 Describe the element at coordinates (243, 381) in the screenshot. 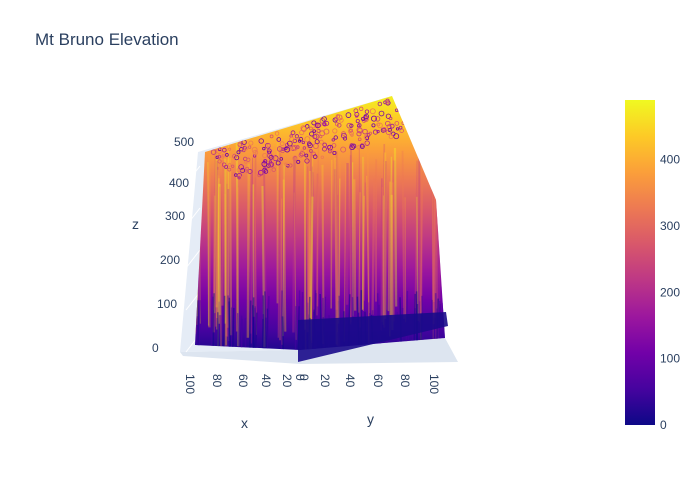

I see `x-tick-label: 60` at that location.